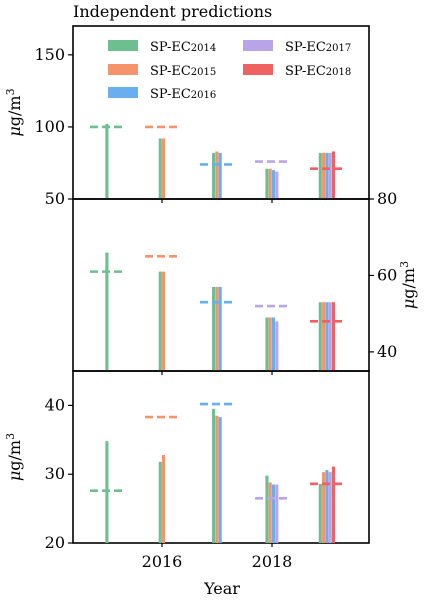 Image resolution: width=431 pixels, height=600 pixels. What do you see at coordinates (172, 11) in the screenshot?
I see `chart-title: Independent predictions` at bounding box center [172, 11].